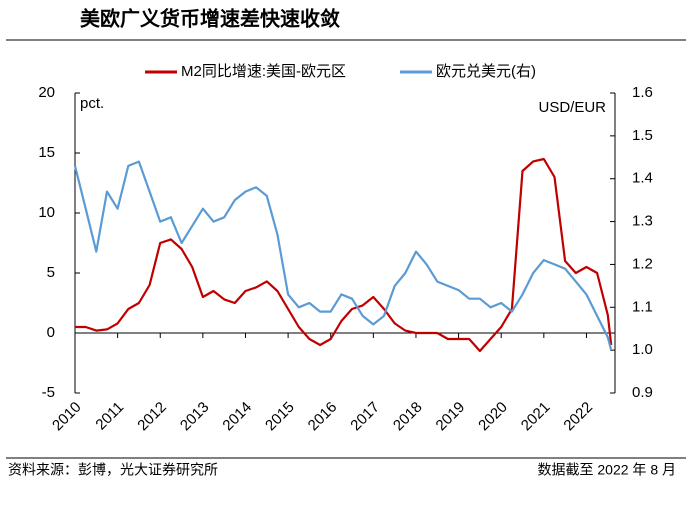 This screenshot has height=509, width=692. What do you see at coordinates (263, 71) in the screenshot?
I see `legend-label: M2同比增速:美国-欧元区` at bounding box center [263, 71].